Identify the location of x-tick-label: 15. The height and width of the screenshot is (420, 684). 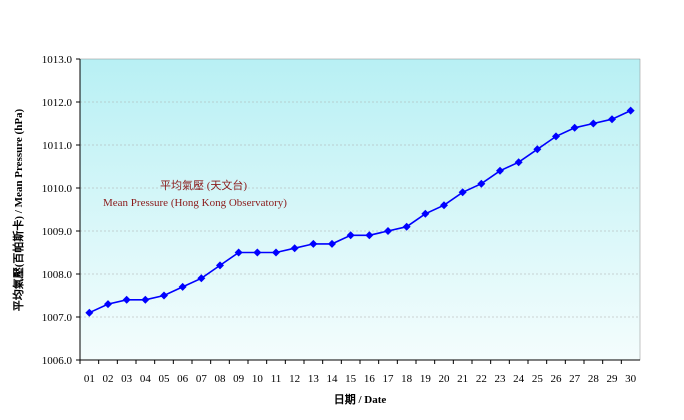
(351, 379).